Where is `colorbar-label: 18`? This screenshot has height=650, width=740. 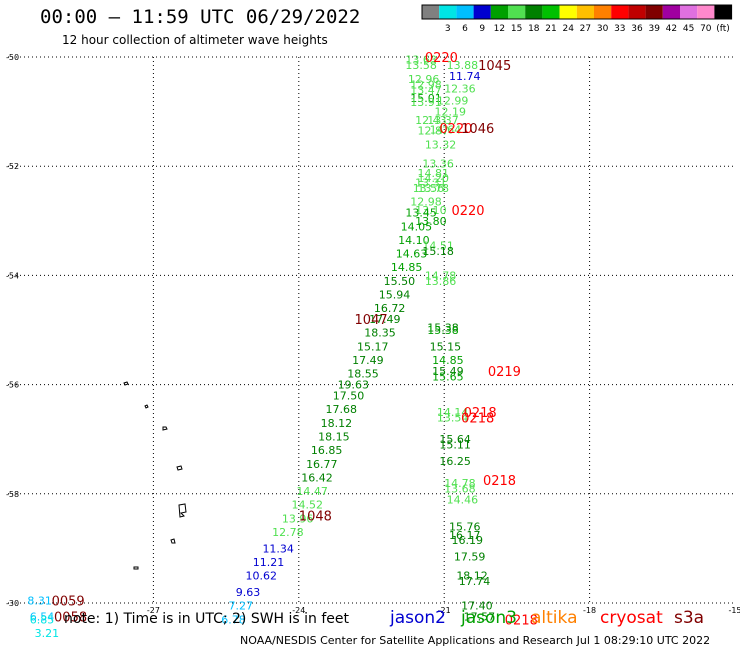 colorbar-label: 18 is located at coordinates (534, 29).